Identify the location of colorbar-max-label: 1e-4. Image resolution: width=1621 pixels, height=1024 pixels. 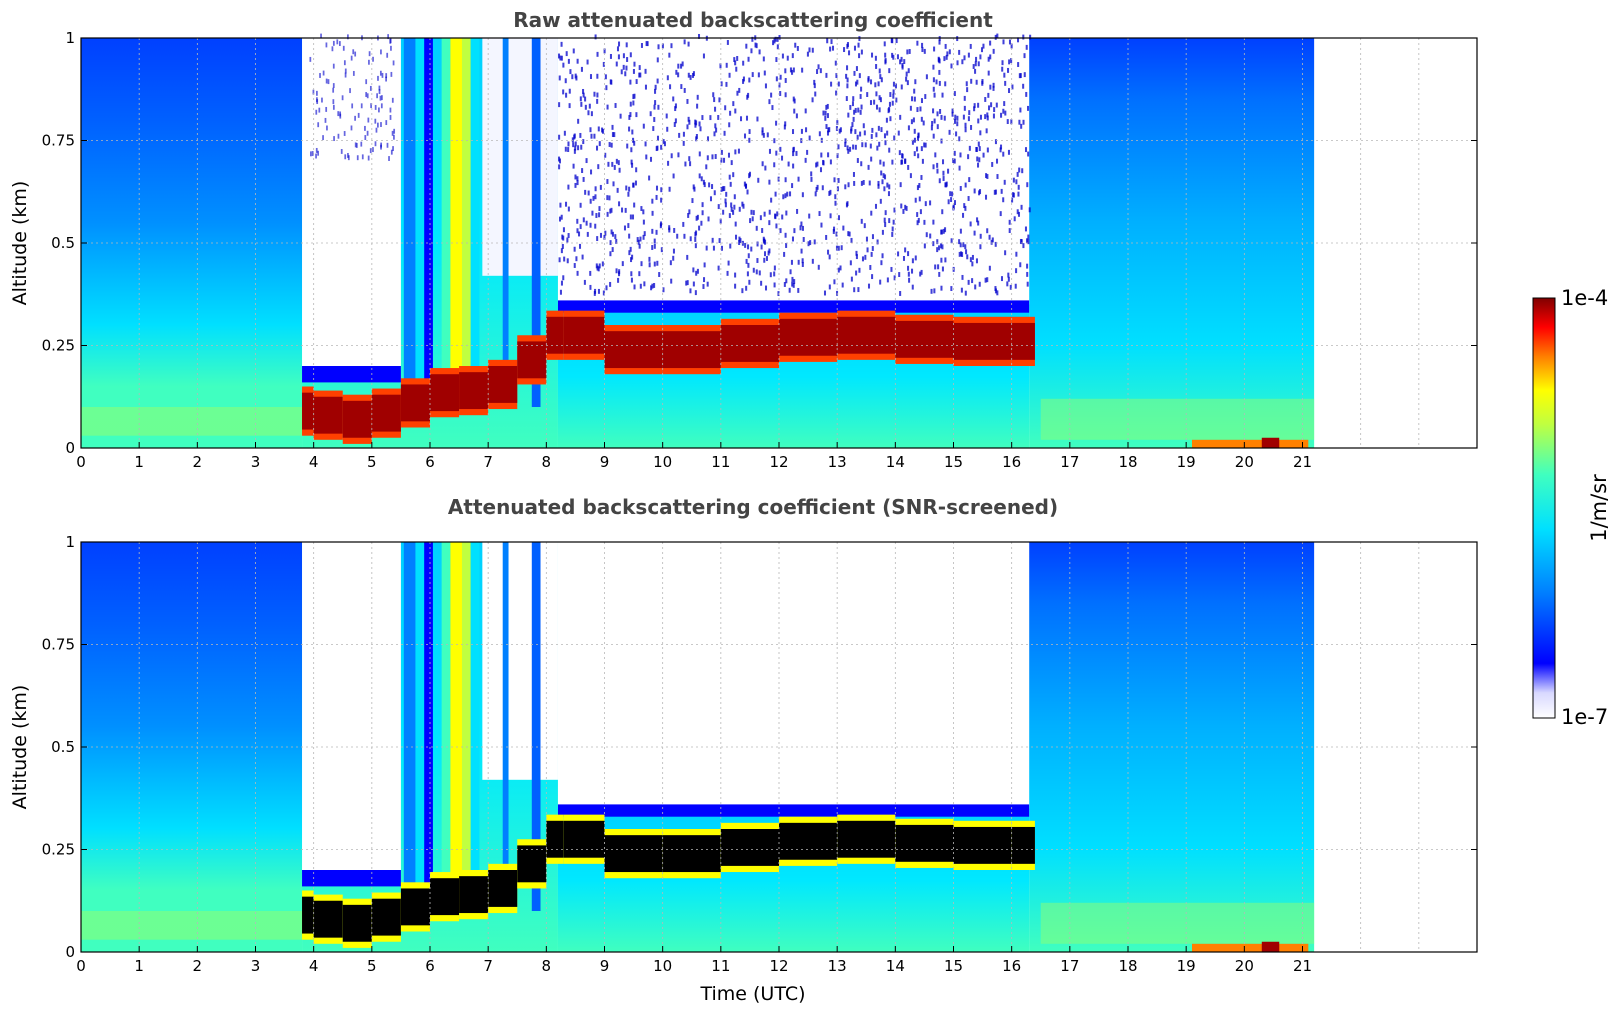
(1584, 298).